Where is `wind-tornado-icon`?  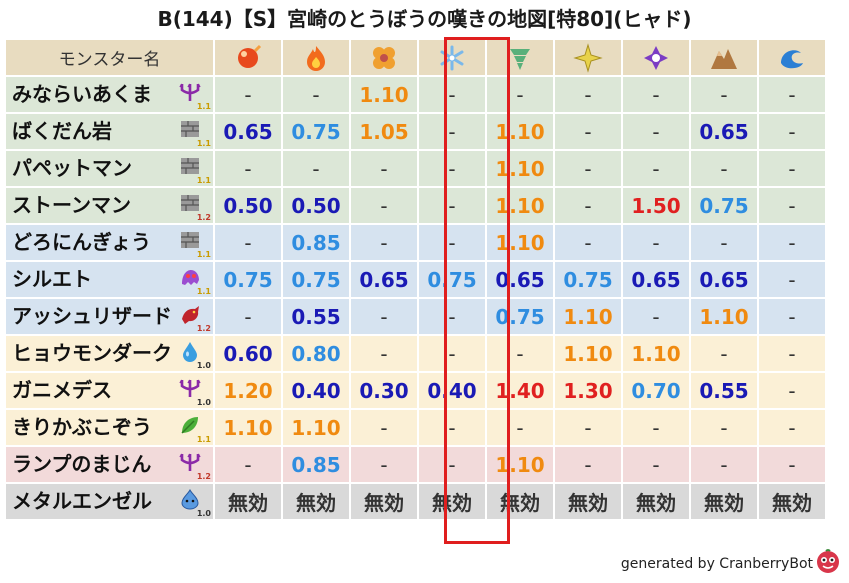 wind-tornado-icon is located at coordinates (520, 59).